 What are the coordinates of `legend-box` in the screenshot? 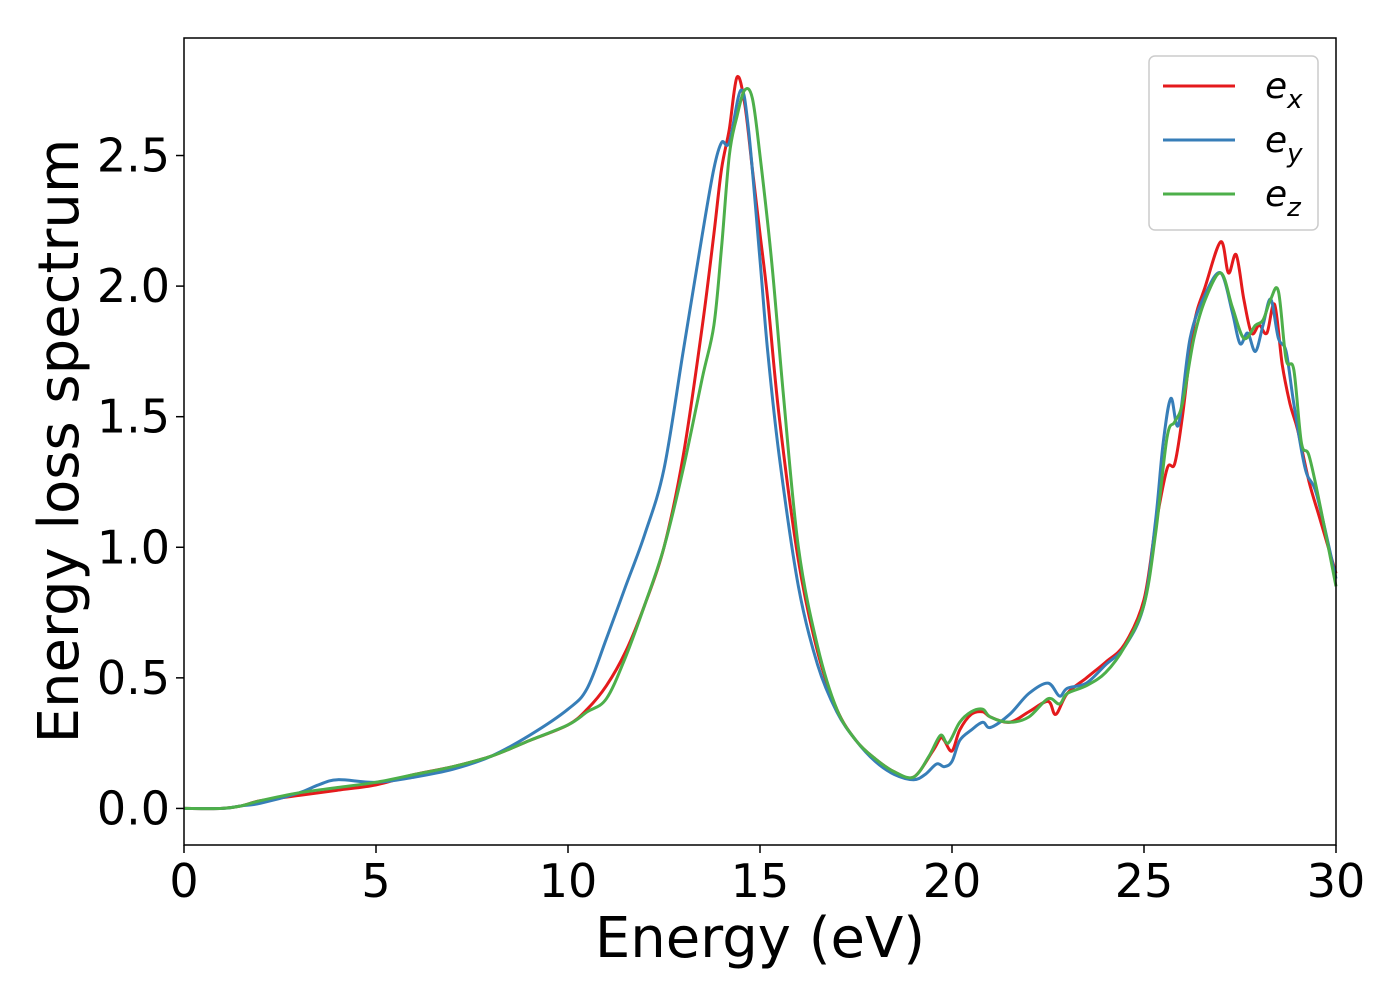 It's located at (1233, 143).